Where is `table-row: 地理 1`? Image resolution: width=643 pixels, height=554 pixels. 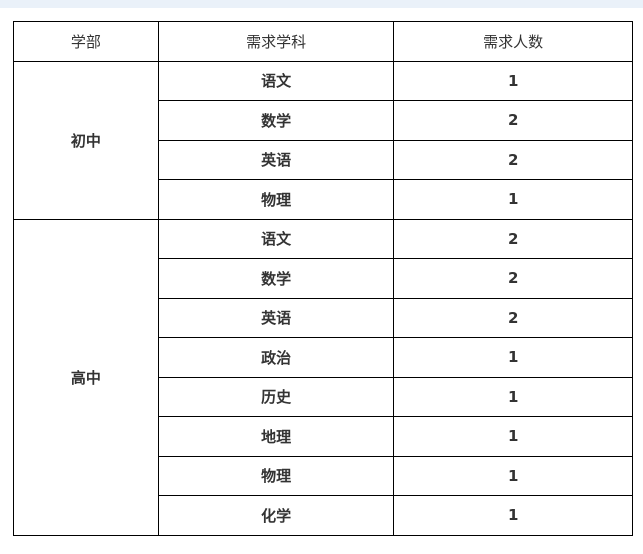 table-row: 地理 1 is located at coordinates (323, 436).